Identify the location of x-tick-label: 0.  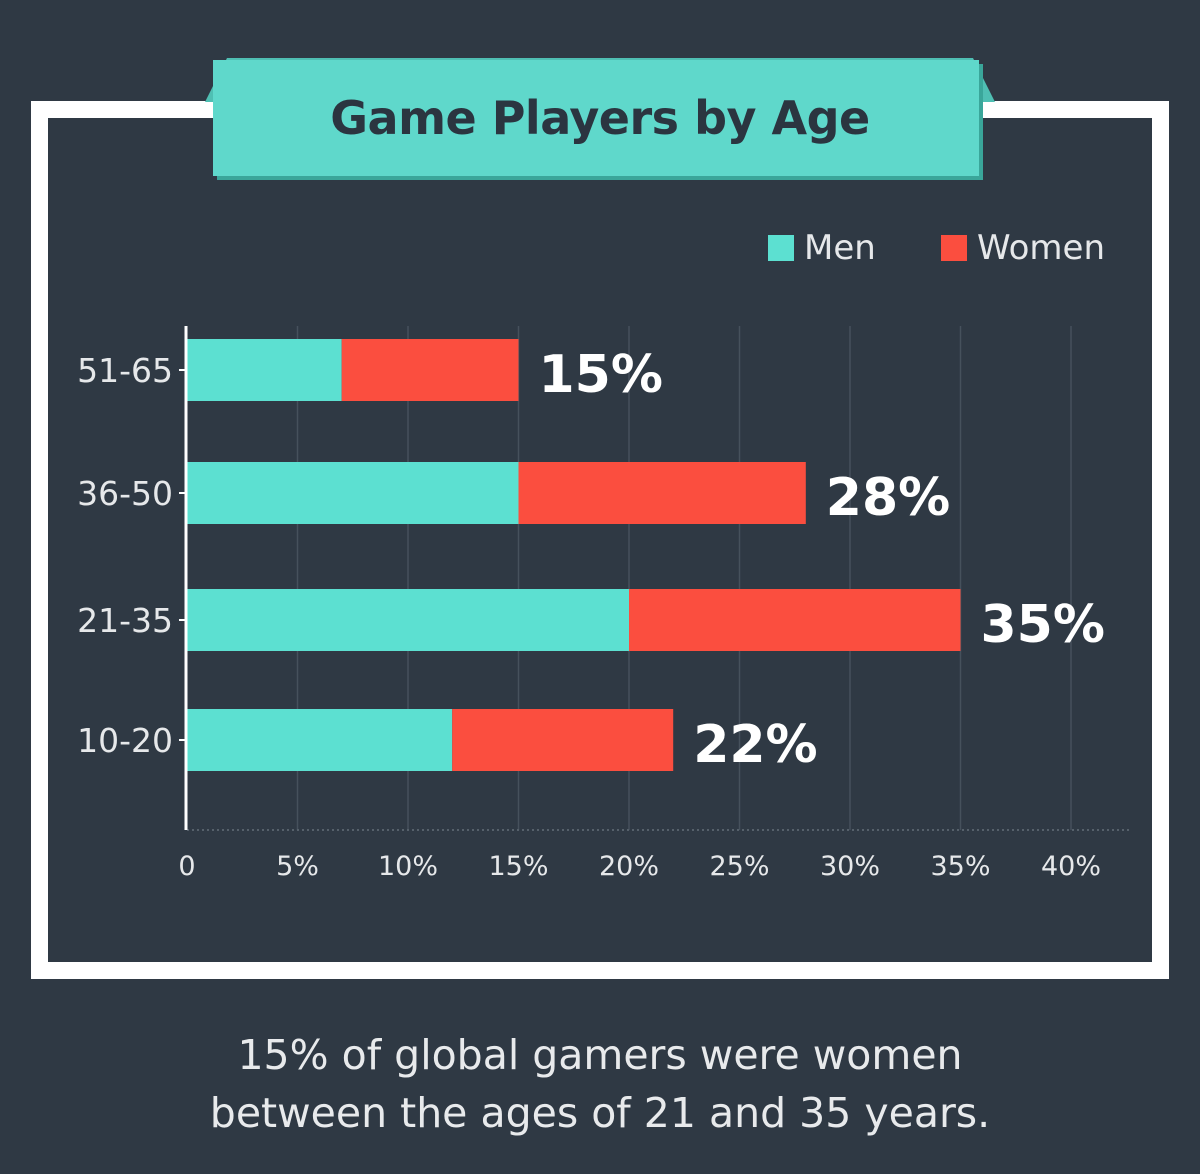
(186, 866).